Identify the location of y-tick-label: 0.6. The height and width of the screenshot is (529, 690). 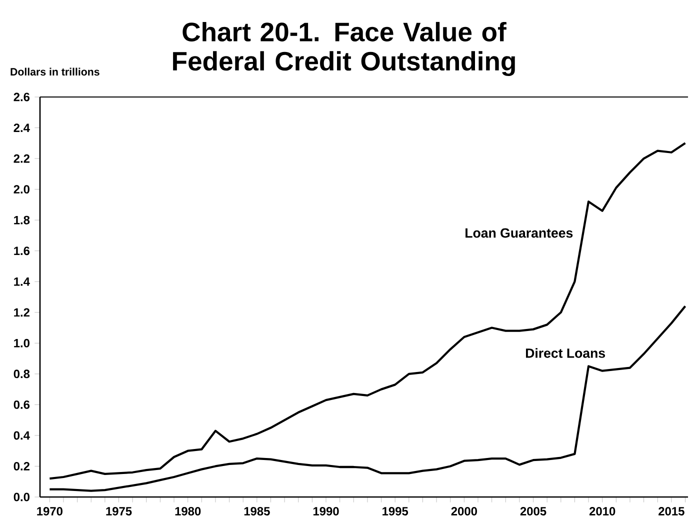
(22, 404).